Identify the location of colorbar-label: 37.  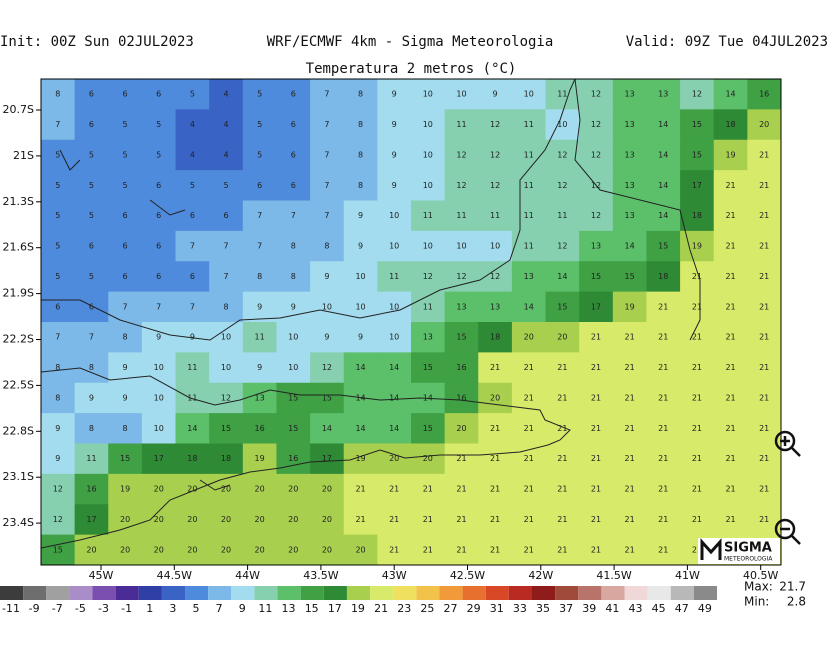
(566, 608).